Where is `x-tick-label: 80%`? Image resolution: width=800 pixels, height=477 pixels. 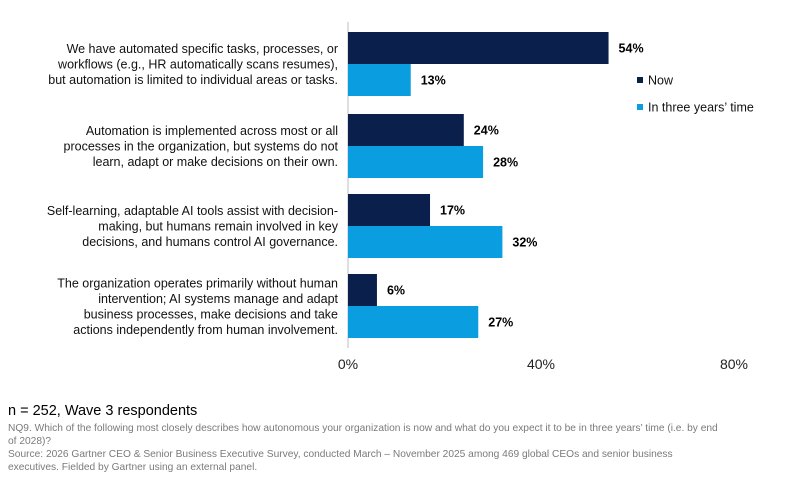 x-tick-label: 80% is located at coordinates (734, 364).